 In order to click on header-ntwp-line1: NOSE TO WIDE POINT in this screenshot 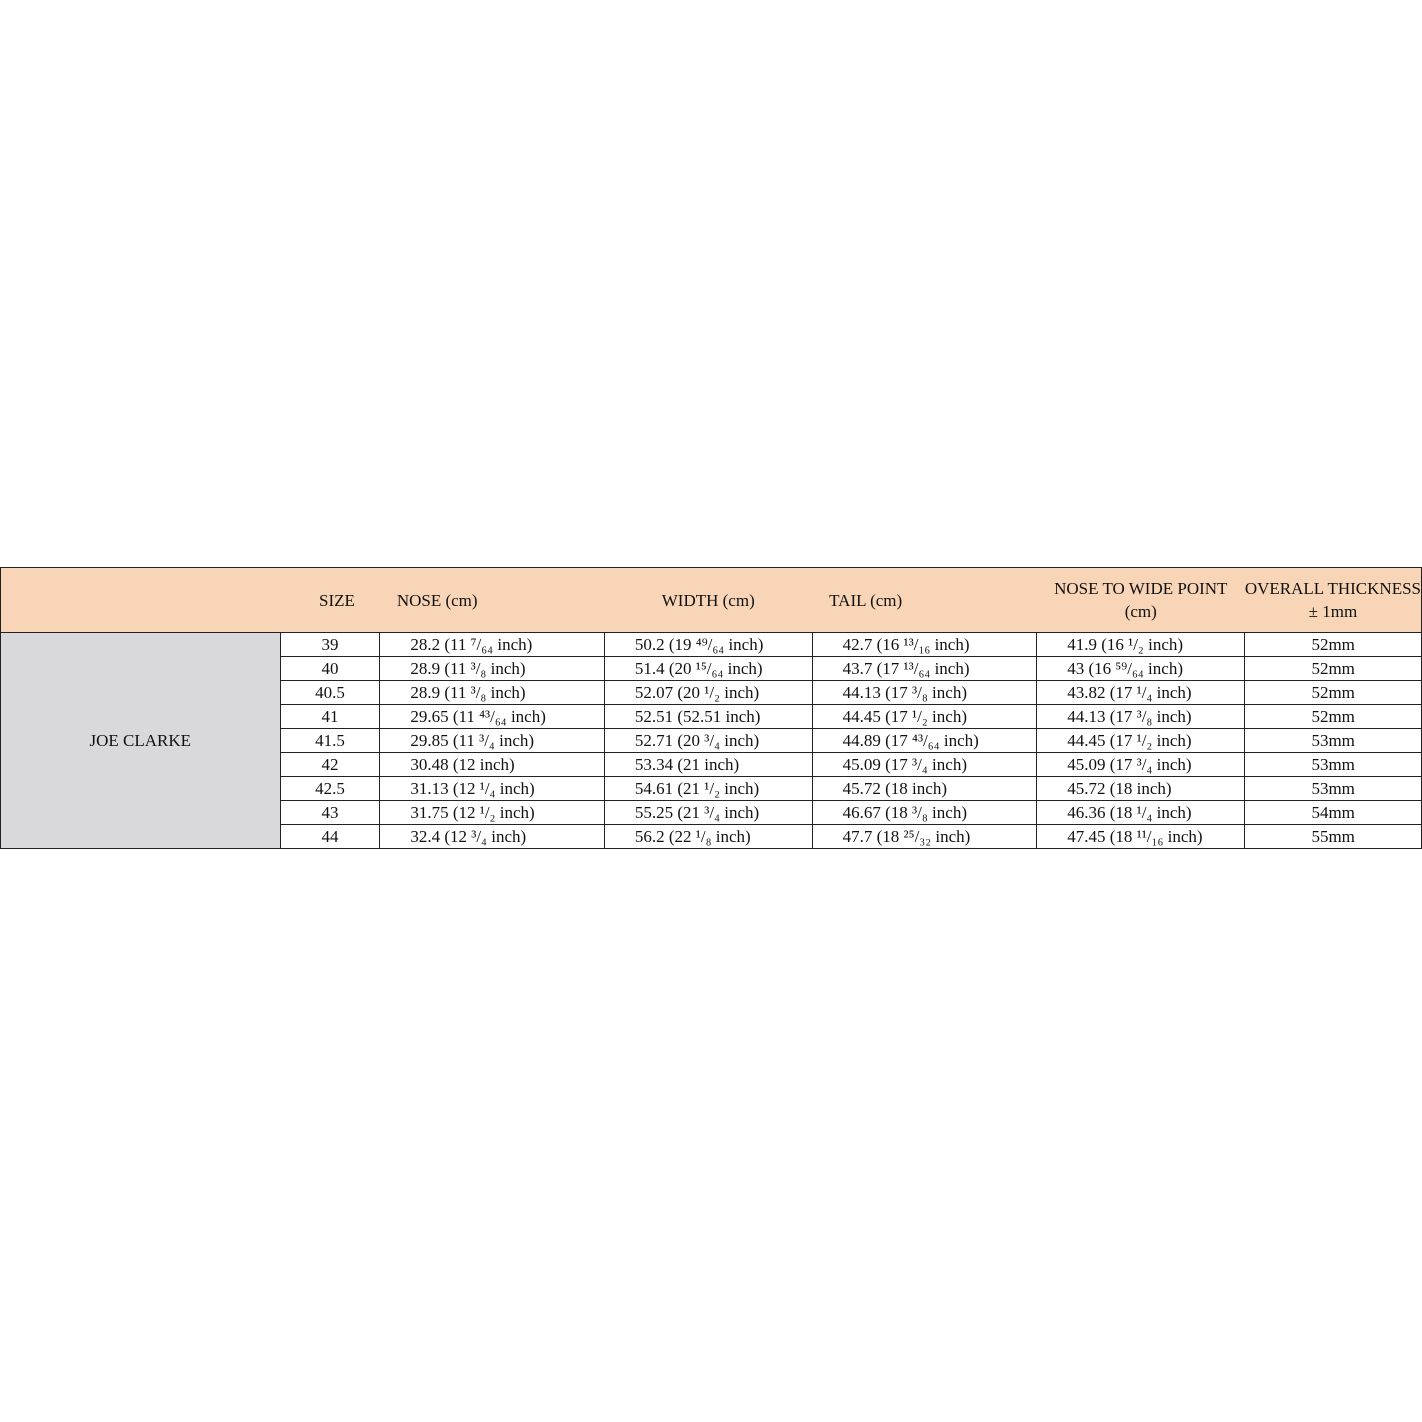, I will do `click(1141, 588)`.